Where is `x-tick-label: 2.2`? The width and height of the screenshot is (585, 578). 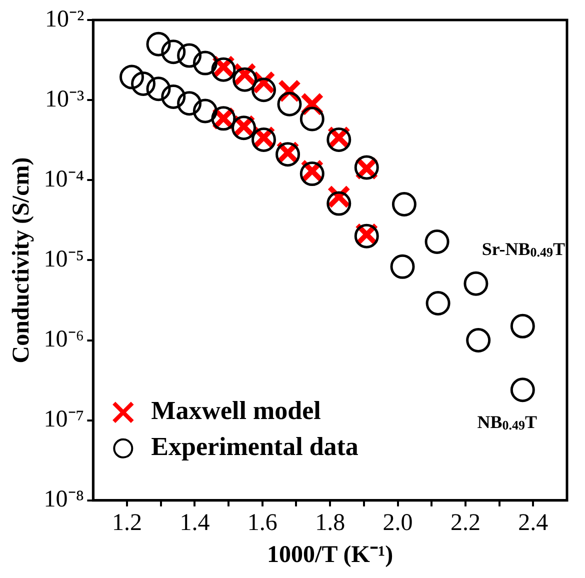 x-tick-label: 2.2 is located at coordinates (465, 523).